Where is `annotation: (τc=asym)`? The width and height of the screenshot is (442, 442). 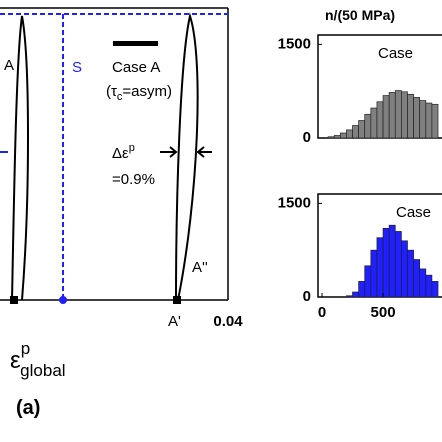
annotation: (τc=asym) is located at coordinates (139, 93).